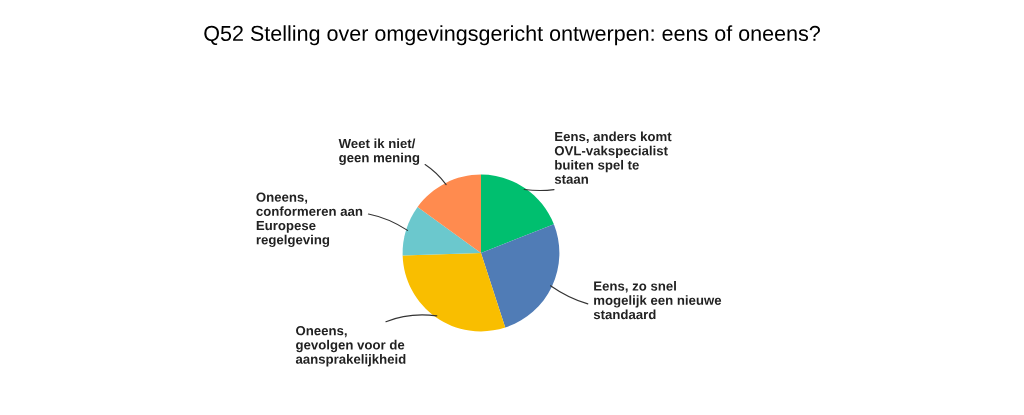  Describe the element at coordinates (657, 300) in the screenshot. I see `slice-label: Eens, zo snel mogelijk een nieuwe standaard` at that location.